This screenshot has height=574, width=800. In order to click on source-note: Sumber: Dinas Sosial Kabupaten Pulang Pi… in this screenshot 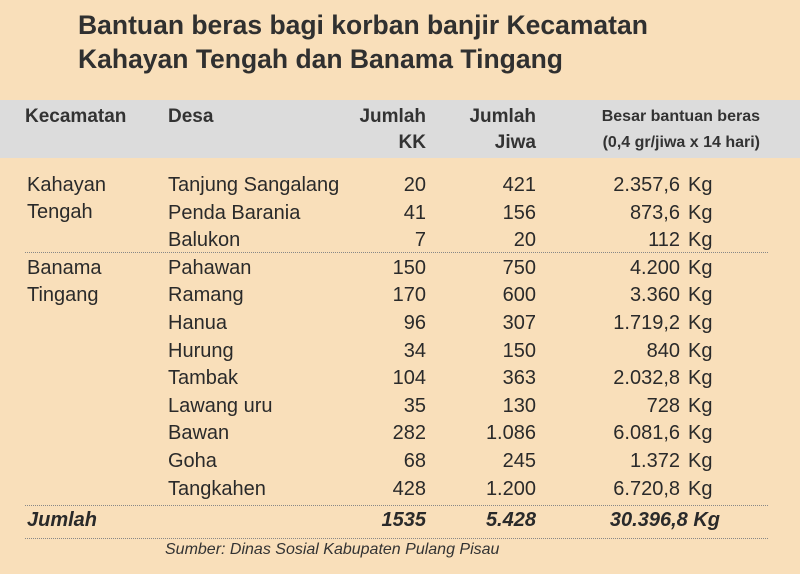, I will do `click(332, 549)`.